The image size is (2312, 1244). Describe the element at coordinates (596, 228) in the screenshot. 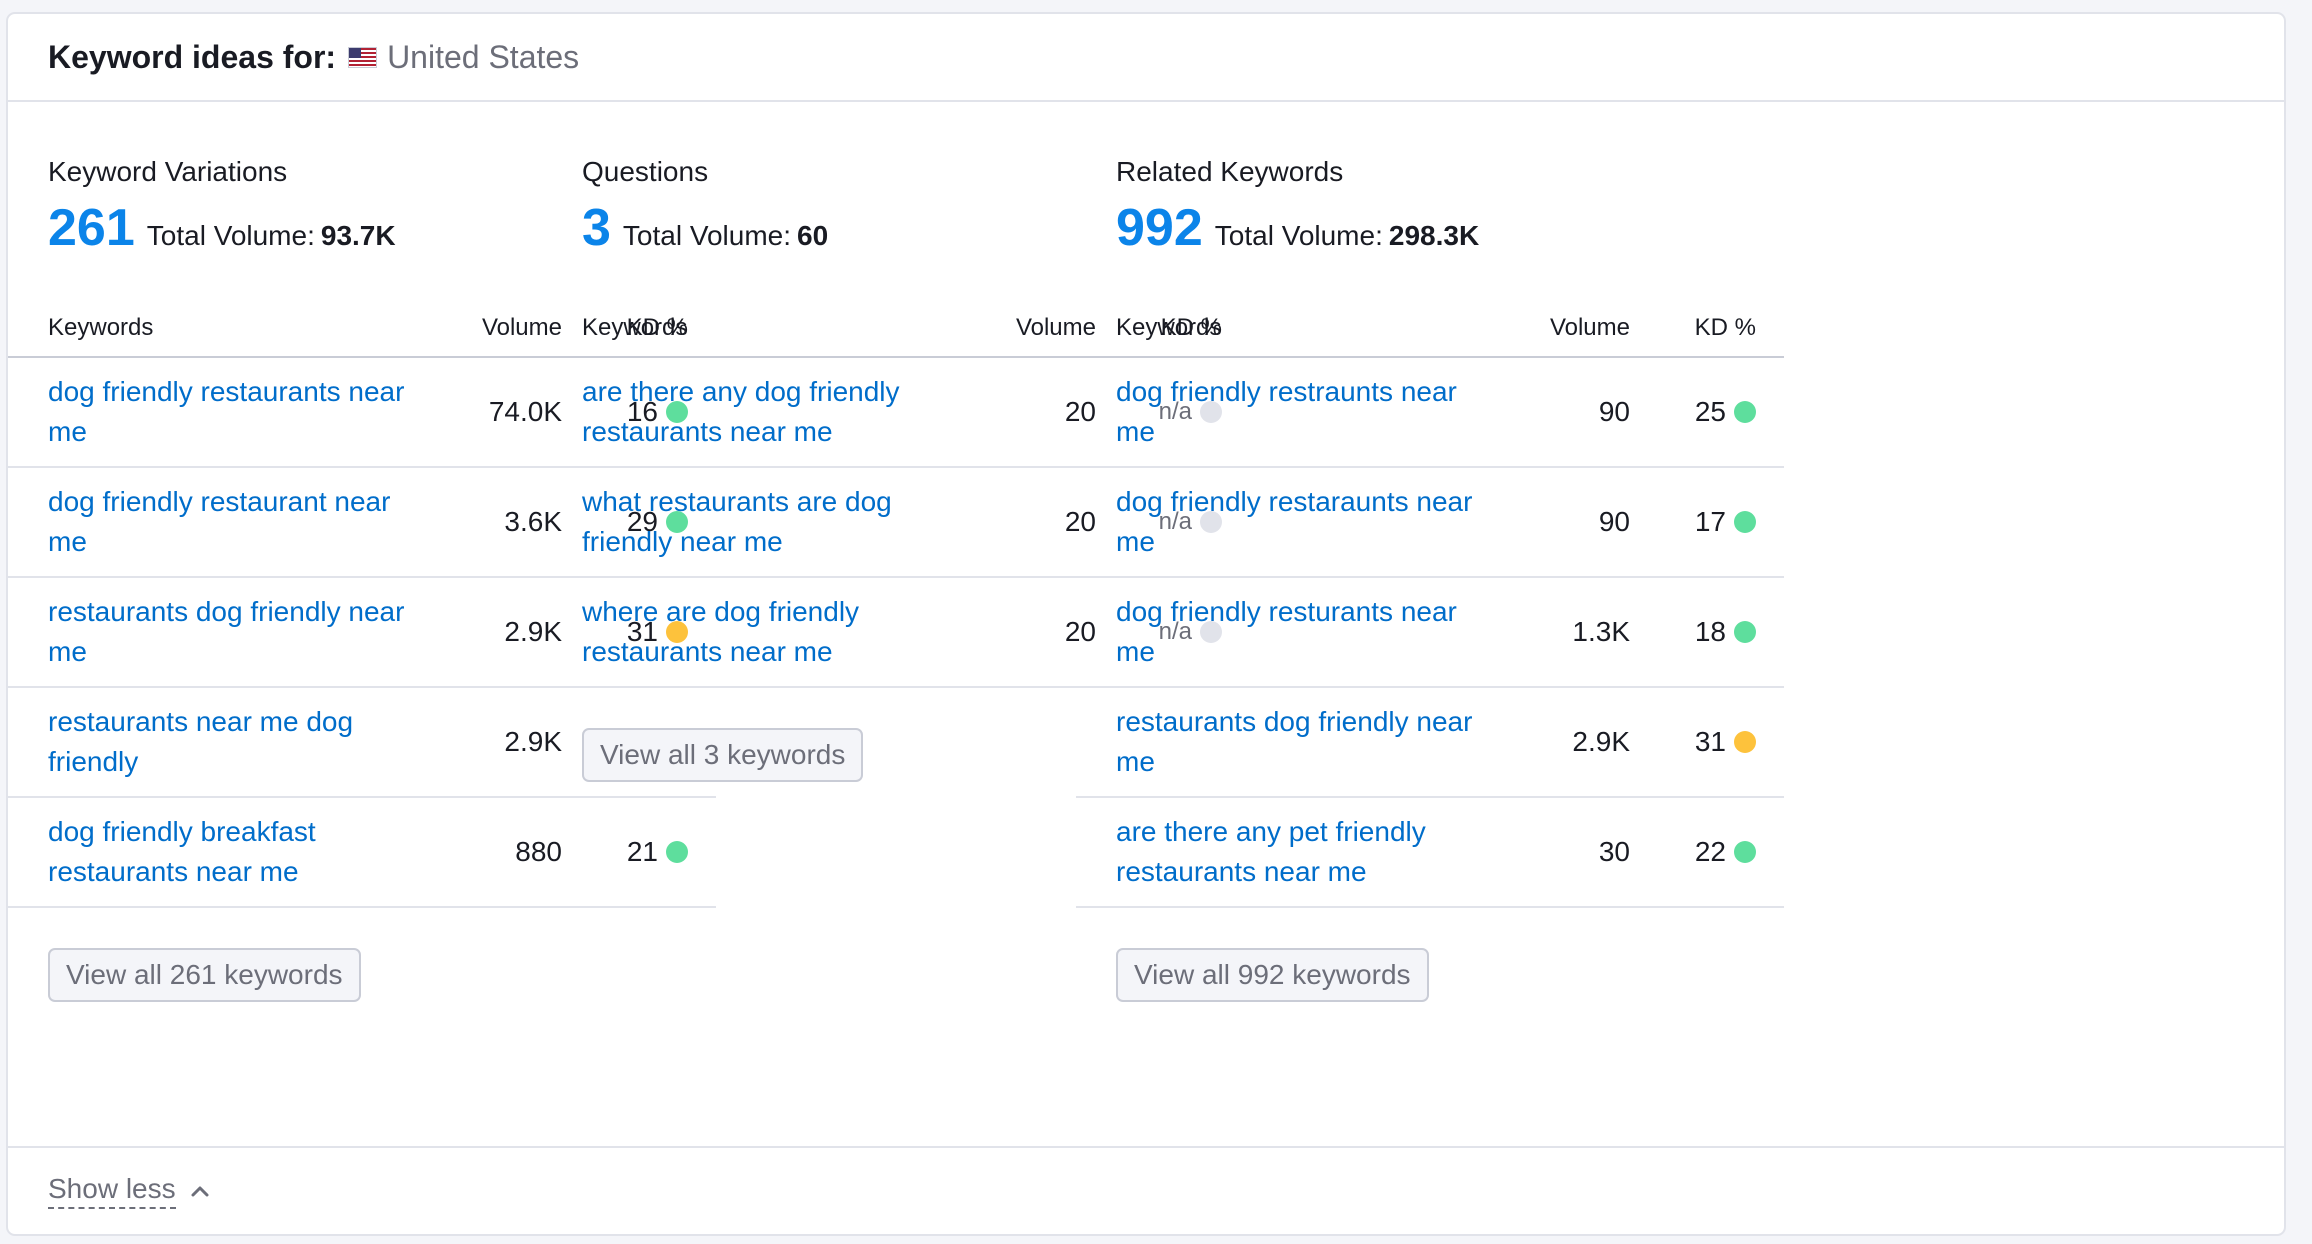

I see `keyword-count: 3` at that location.